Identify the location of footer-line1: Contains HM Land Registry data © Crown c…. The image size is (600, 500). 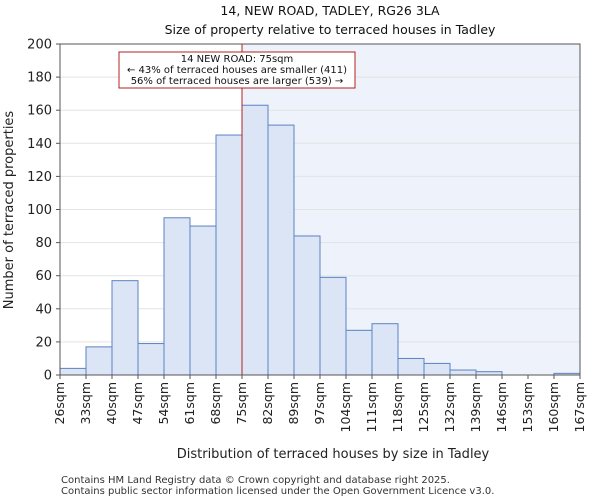
(255, 480).